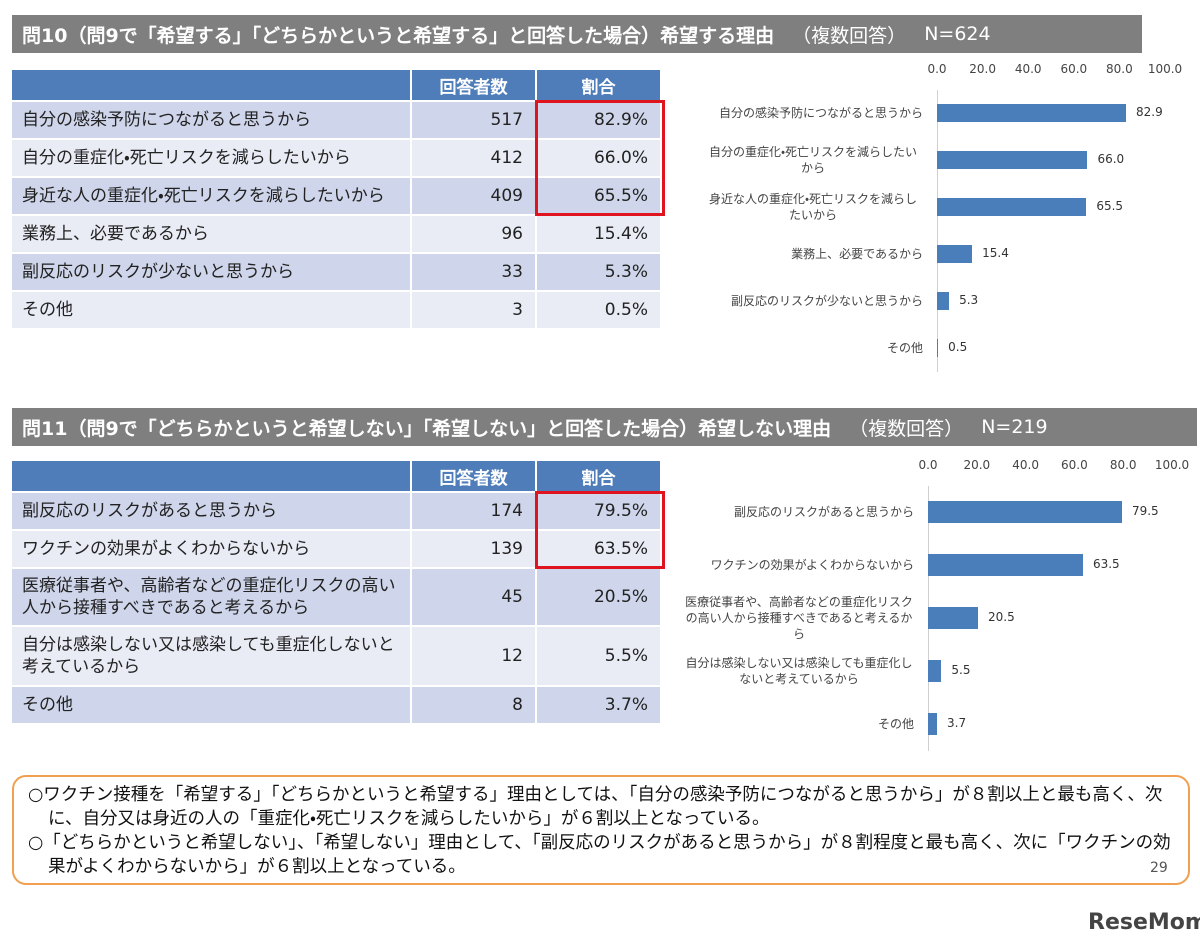 This screenshot has height=950, width=1200. I want to click on value-label: 5.5, so click(961, 670).